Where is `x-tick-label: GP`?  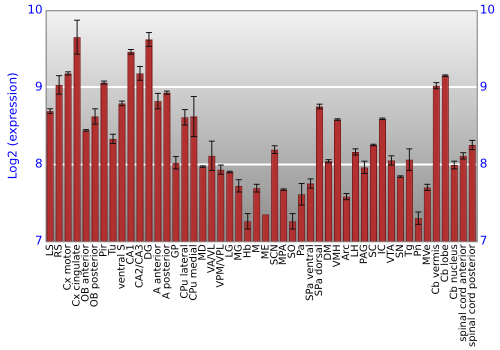
x-tick-label: GP is located at coordinates (176, 251).